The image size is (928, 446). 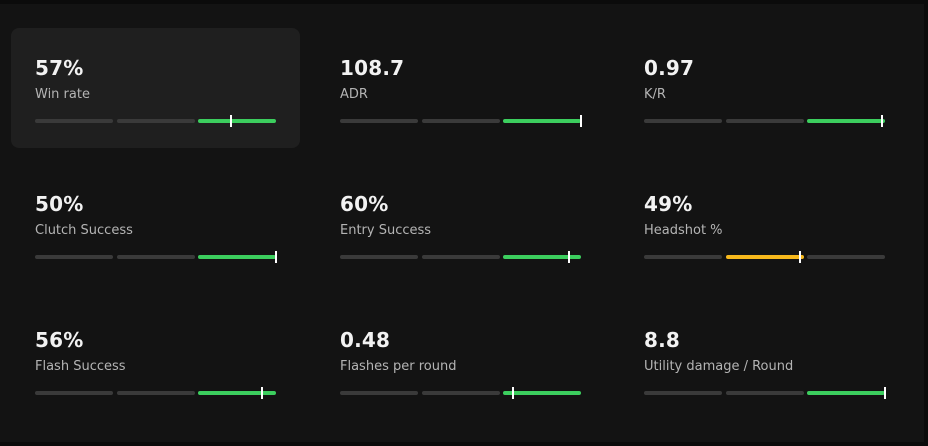 What do you see at coordinates (719, 366) in the screenshot?
I see `stat-label: Utility damage / Round` at bounding box center [719, 366].